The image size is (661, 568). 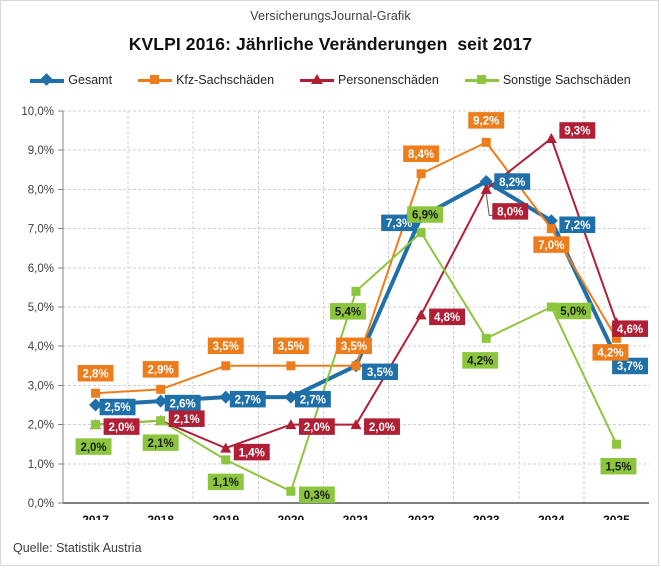 I want to click on data-label-text: 7,3%, so click(x=399, y=224).